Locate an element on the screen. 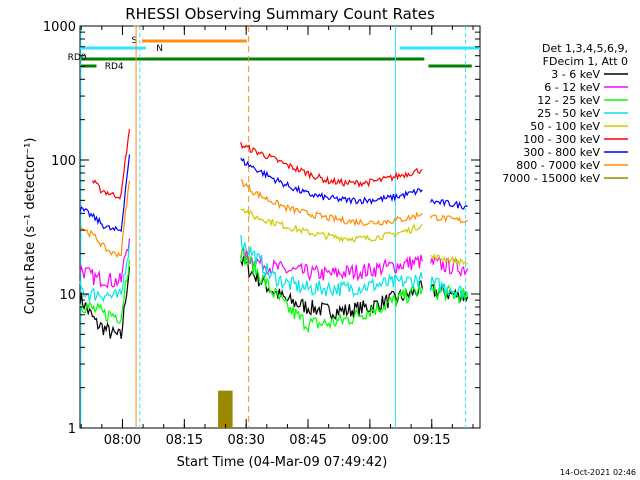 This screenshot has height=480, width=640. legend-entry-label: 3 - 6 keV is located at coordinates (575, 74).